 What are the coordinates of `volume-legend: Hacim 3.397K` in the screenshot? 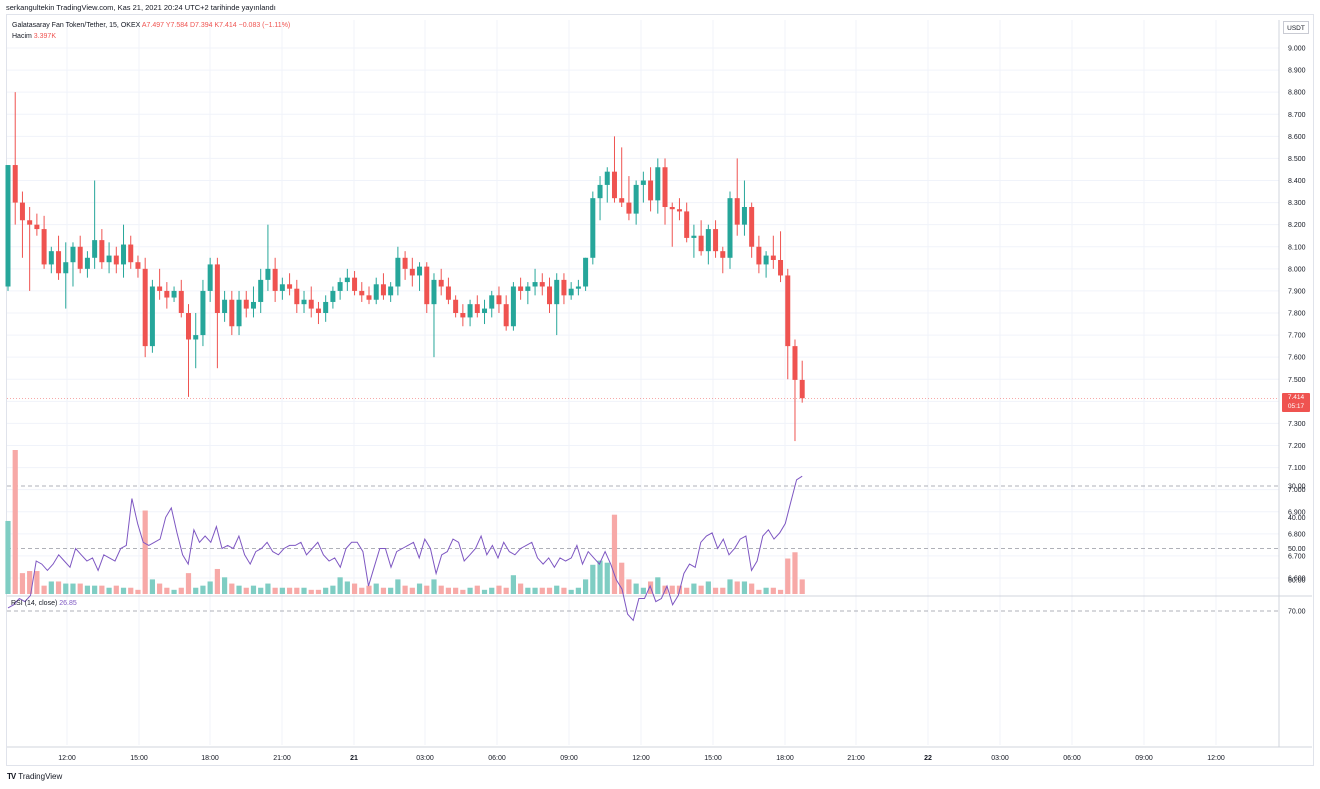 It's located at (34, 36).